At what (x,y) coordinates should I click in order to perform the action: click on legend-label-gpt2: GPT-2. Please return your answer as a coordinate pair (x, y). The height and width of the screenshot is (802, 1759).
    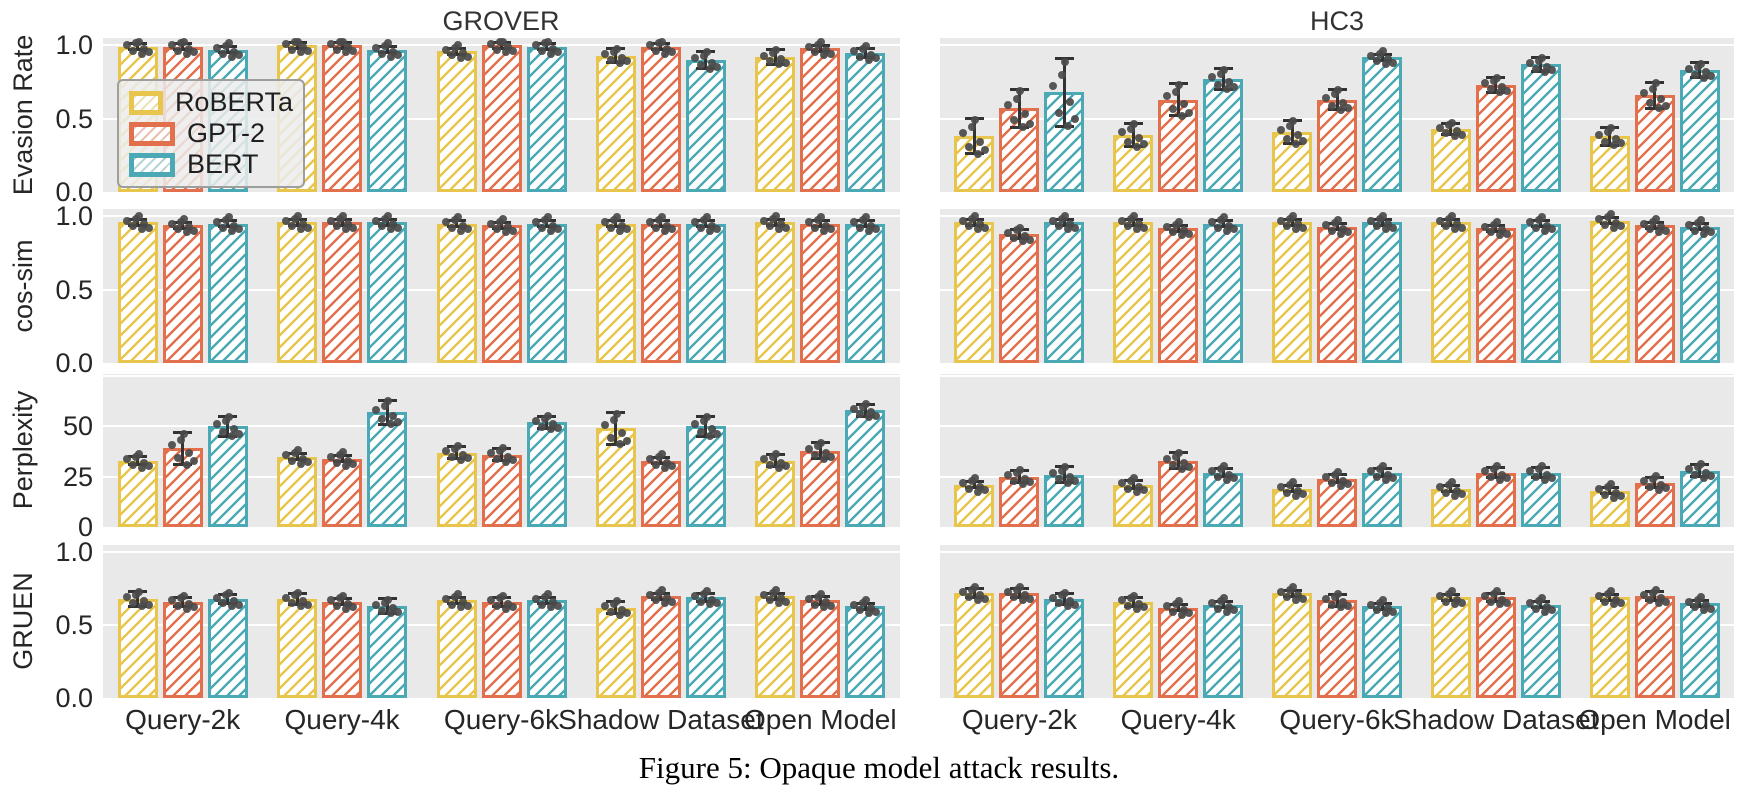
    Looking at the image, I should click on (226, 133).